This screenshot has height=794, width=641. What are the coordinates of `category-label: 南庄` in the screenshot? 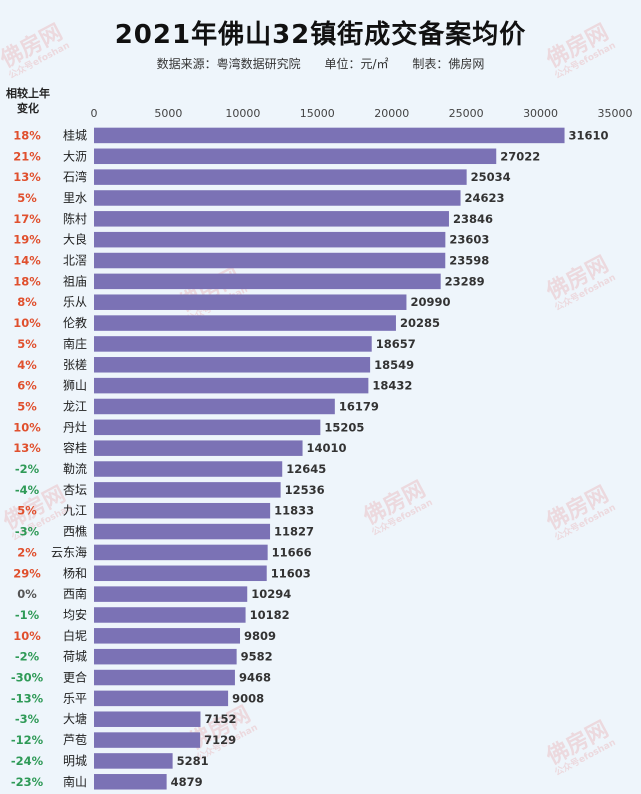 It's located at (75, 343).